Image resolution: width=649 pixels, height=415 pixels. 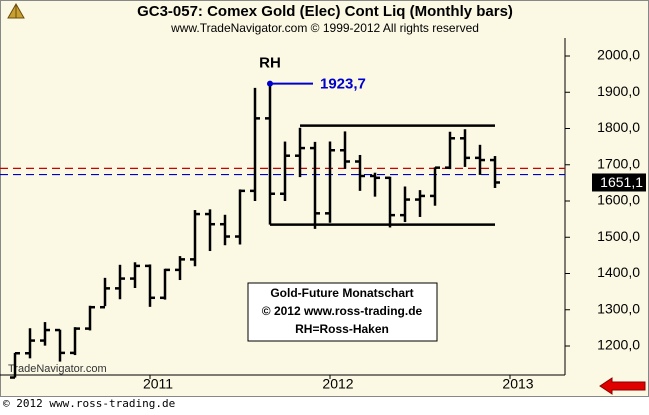 What do you see at coordinates (618, 55) in the screenshot?
I see `y-tick-label: 2000,0` at bounding box center [618, 55].